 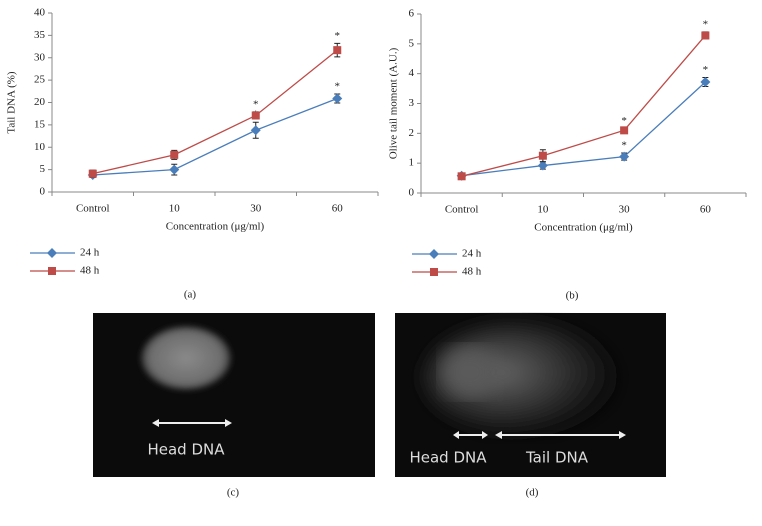 I want to click on image-annotation: Tail DNA, so click(x=557, y=458).